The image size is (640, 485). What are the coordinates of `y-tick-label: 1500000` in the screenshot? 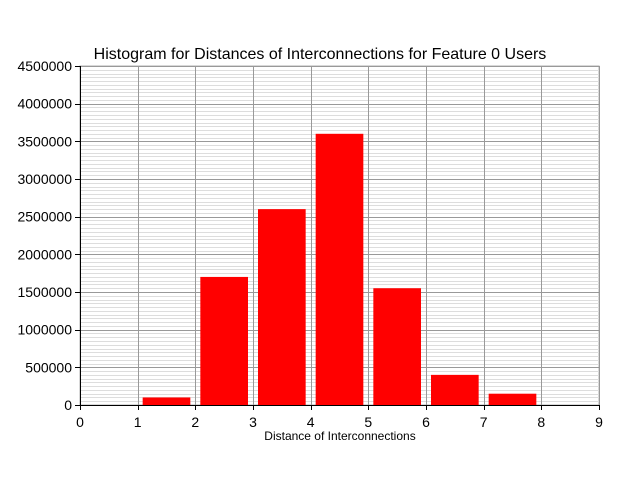 It's located at (44, 292).